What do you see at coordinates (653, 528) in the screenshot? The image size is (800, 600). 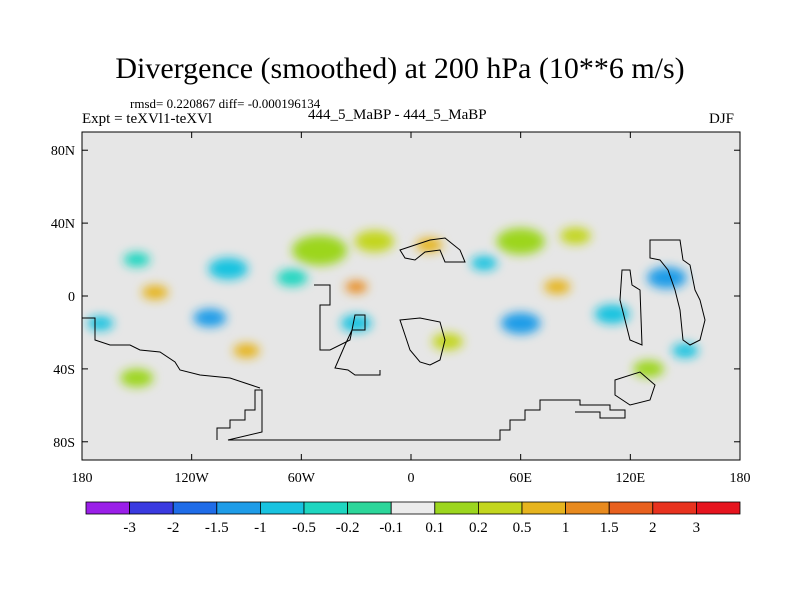 I see `colorbar-label: 2` at bounding box center [653, 528].